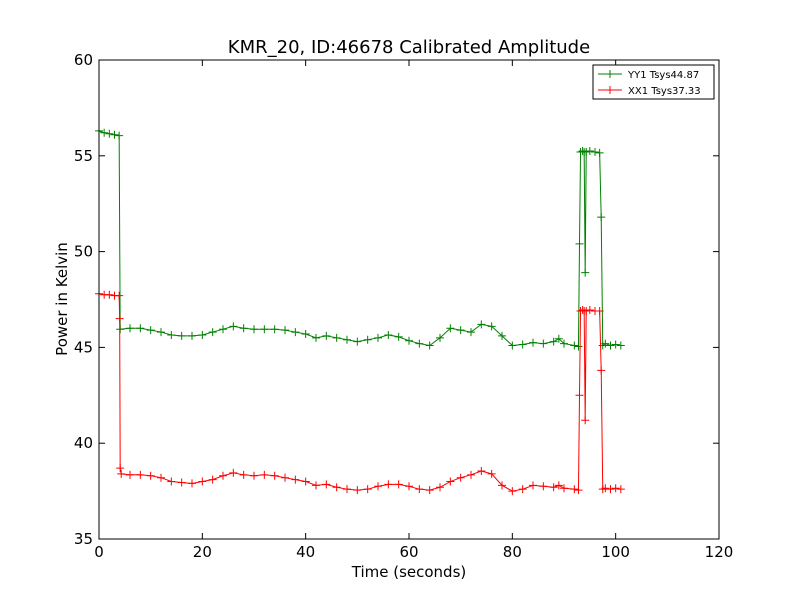 The height and width of the screenshot is (600, 800). Describe the element at coordinates (653, 82) in the screenshot. I see `legend-box` at that location.